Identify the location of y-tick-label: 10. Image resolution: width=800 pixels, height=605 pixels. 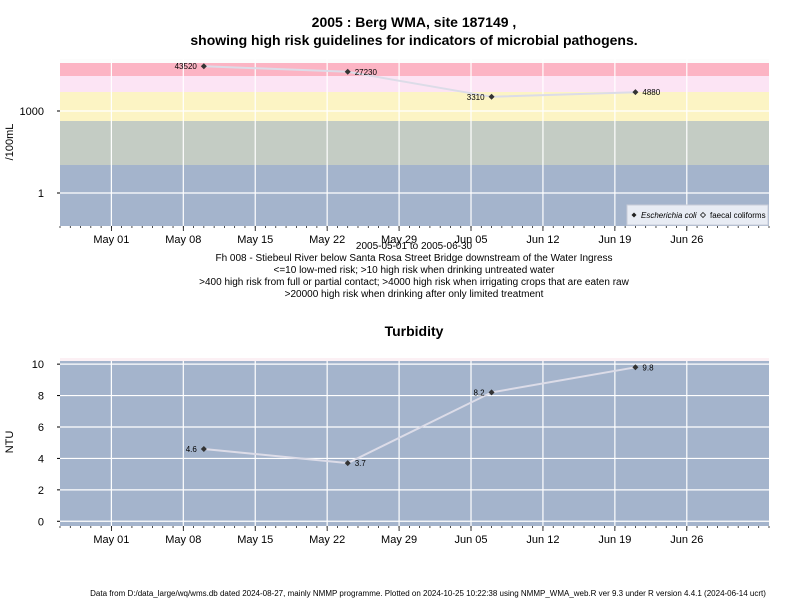
(38, 365).